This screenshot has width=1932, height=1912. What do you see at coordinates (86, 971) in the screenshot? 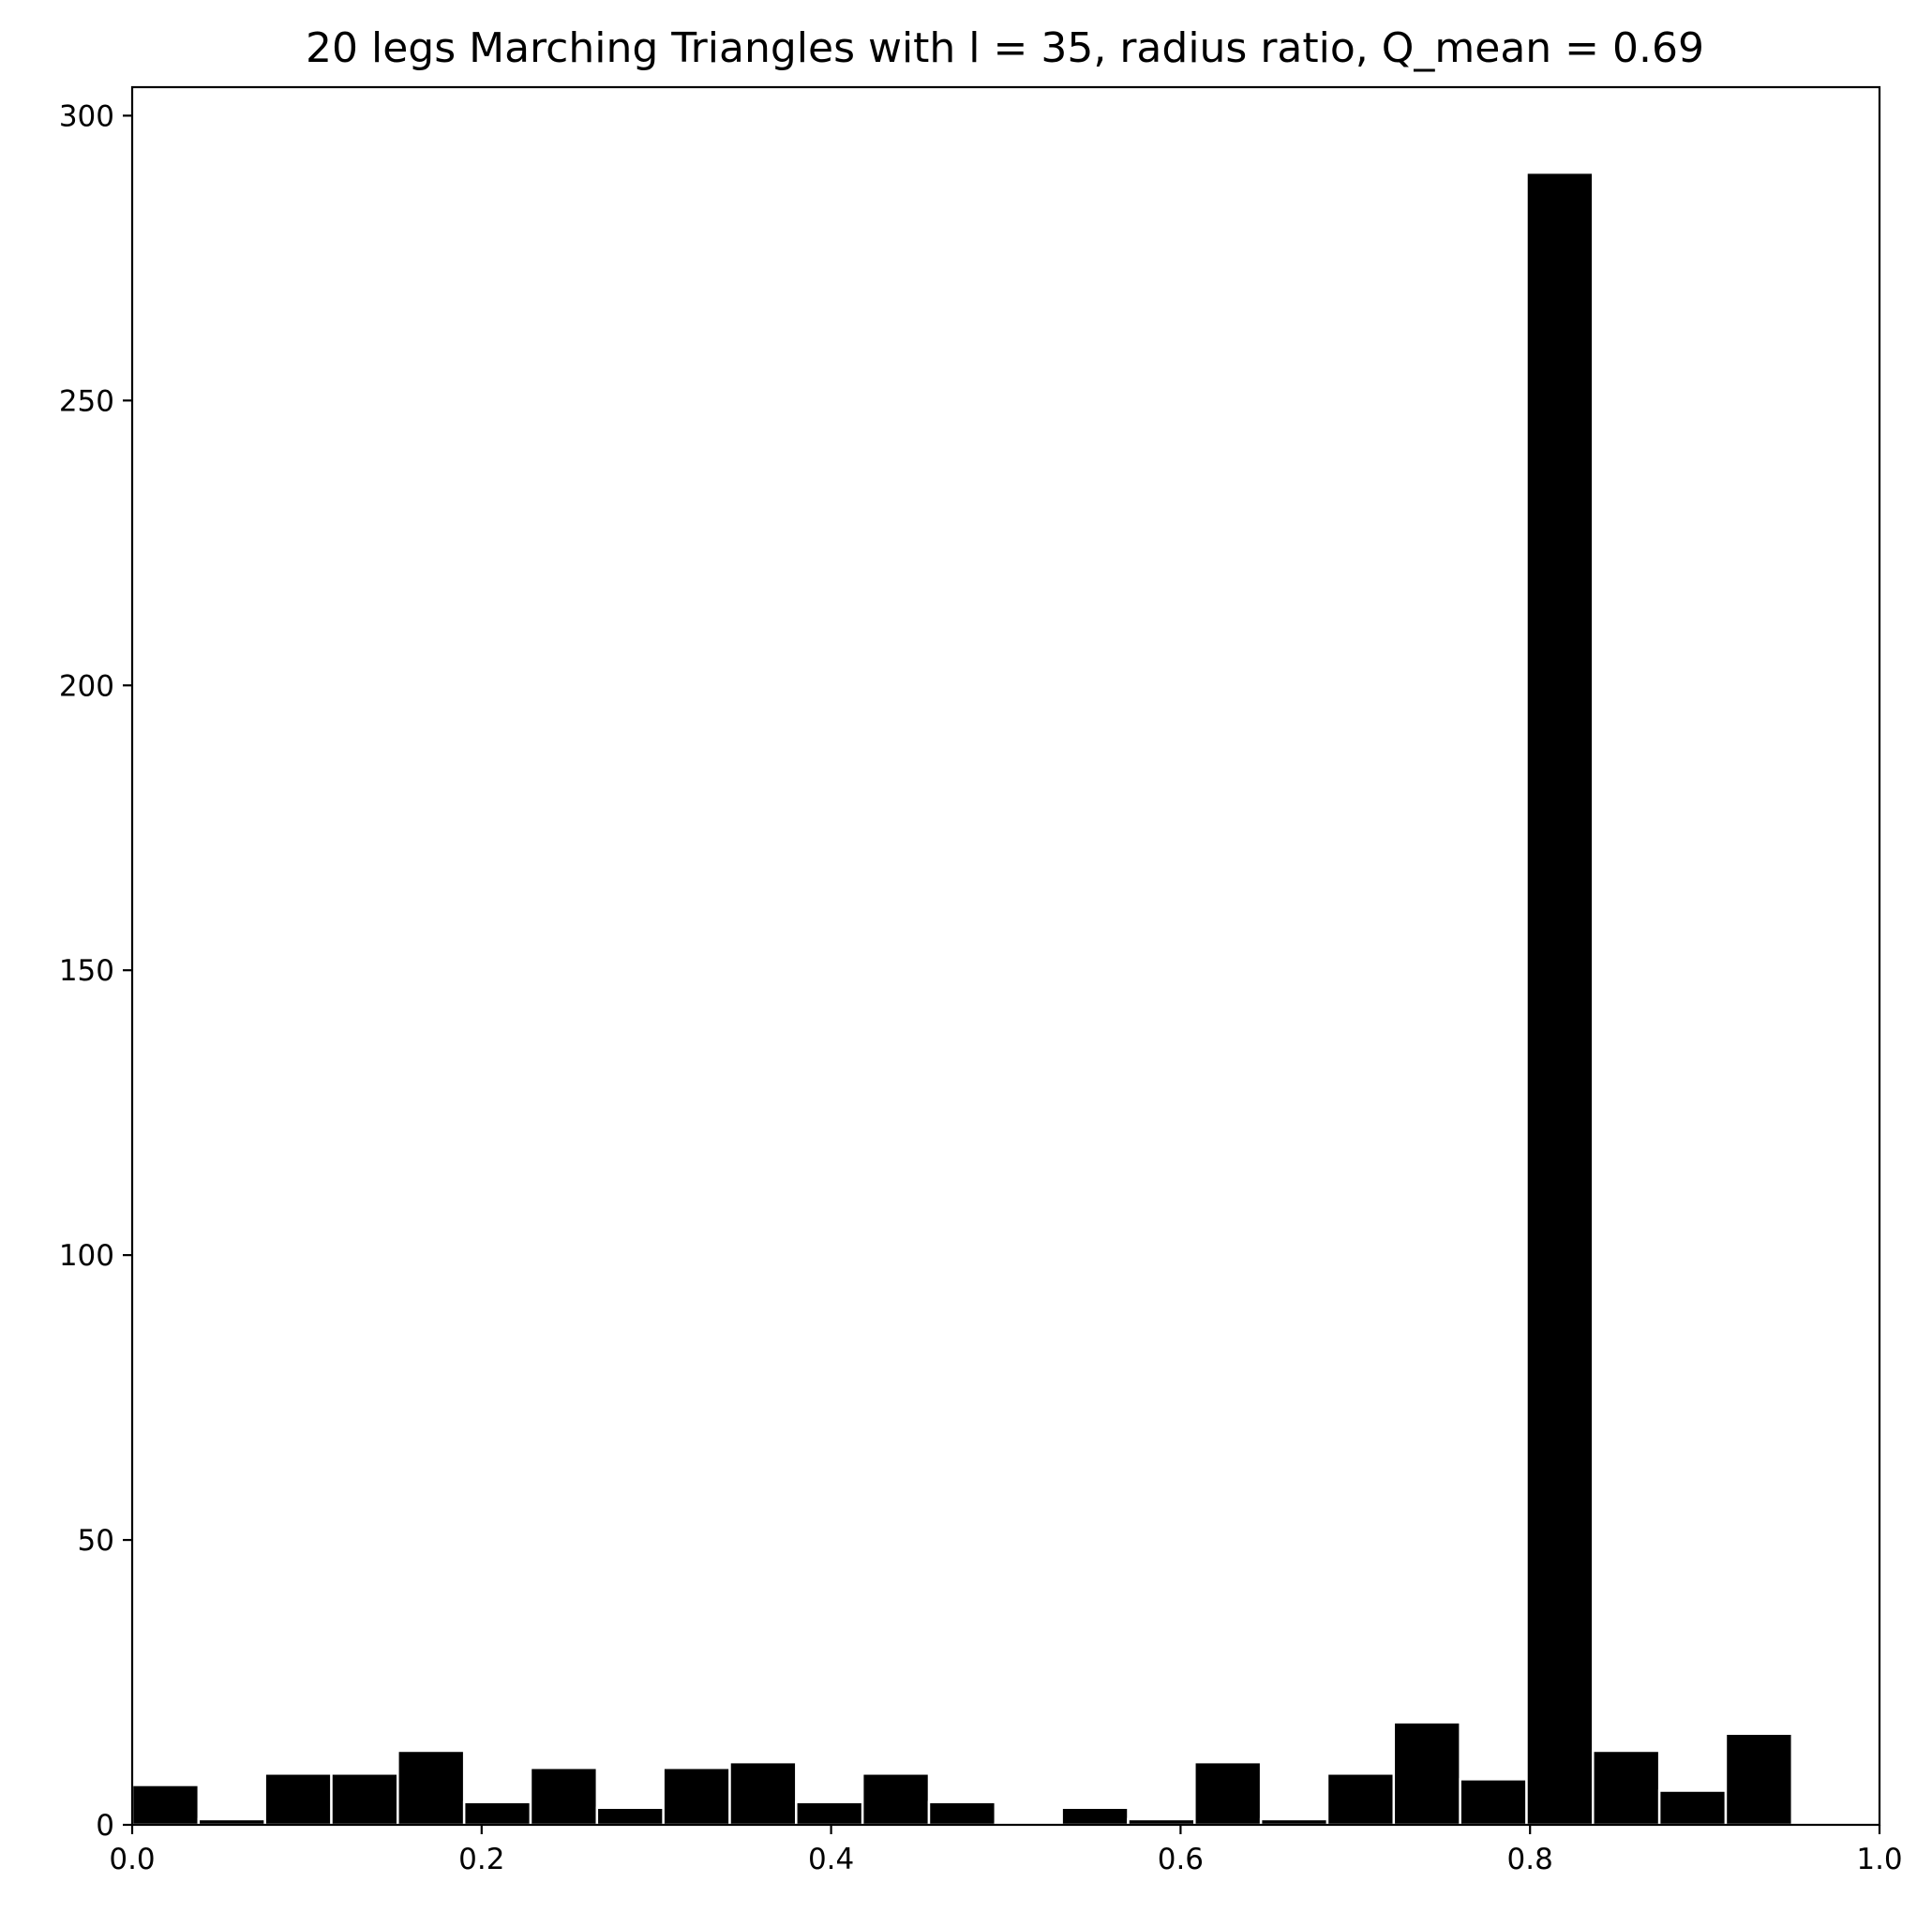
I see `y-tick-label-3: 150` at bounding box center [86, 971].